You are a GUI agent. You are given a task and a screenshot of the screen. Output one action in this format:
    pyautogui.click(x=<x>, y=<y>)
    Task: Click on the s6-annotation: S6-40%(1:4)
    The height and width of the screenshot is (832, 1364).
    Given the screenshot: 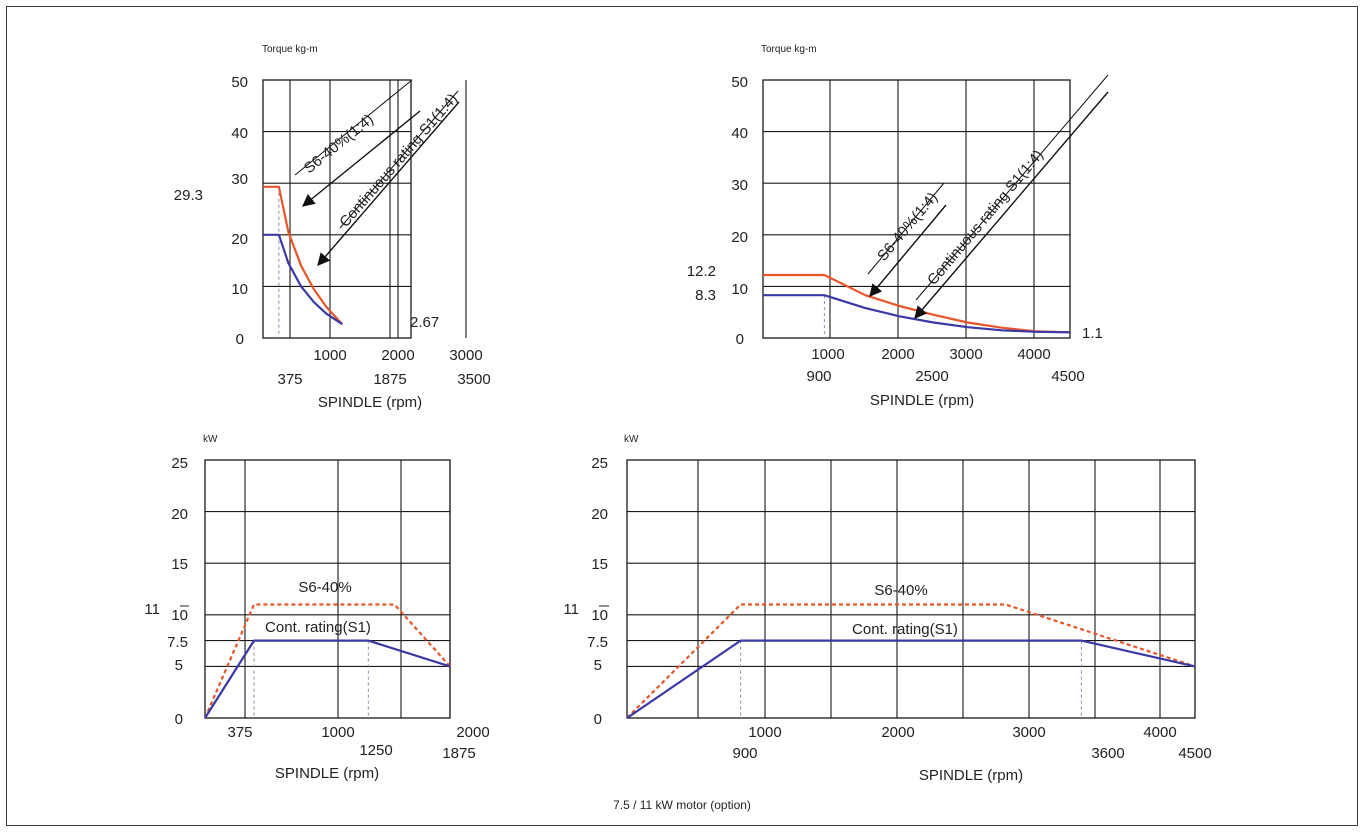 What is the action you would take?
    pyautogui.click(x=357, y=143)
    